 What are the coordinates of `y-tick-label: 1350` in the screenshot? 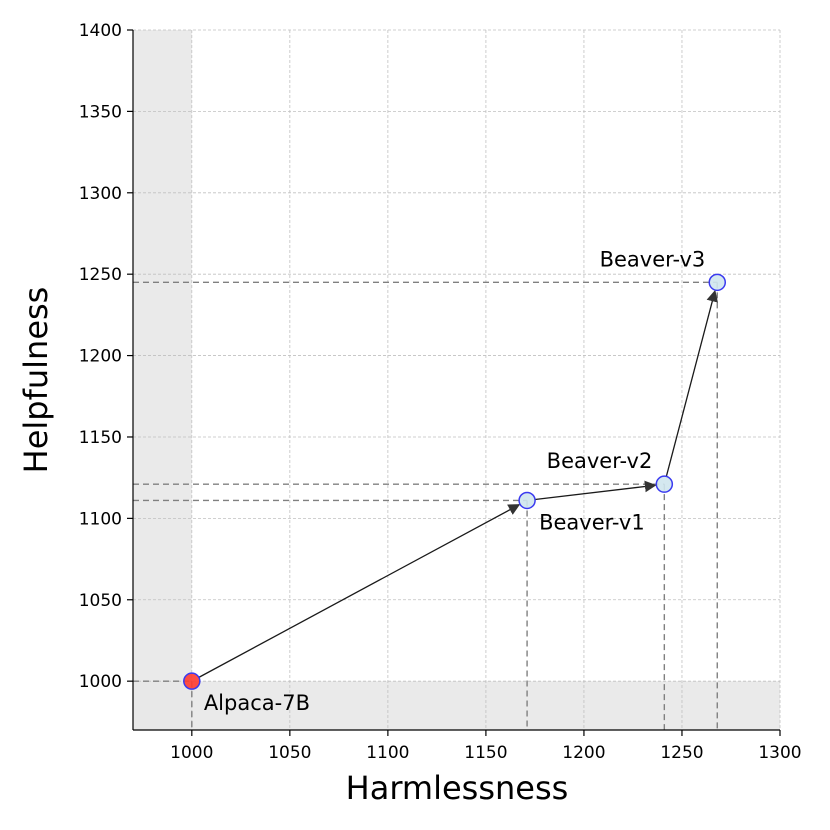 It's located at (100, 112).